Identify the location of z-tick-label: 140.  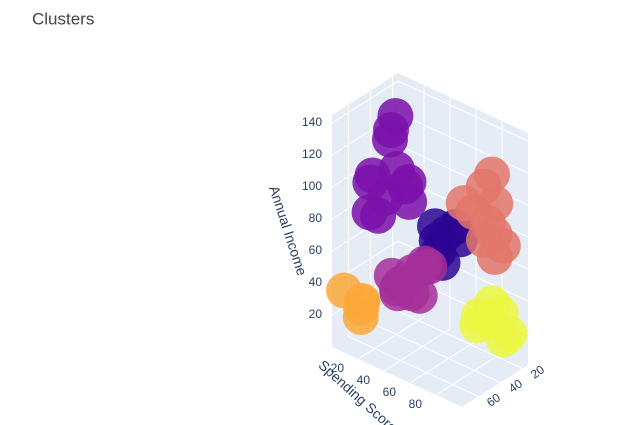
(312, 122).